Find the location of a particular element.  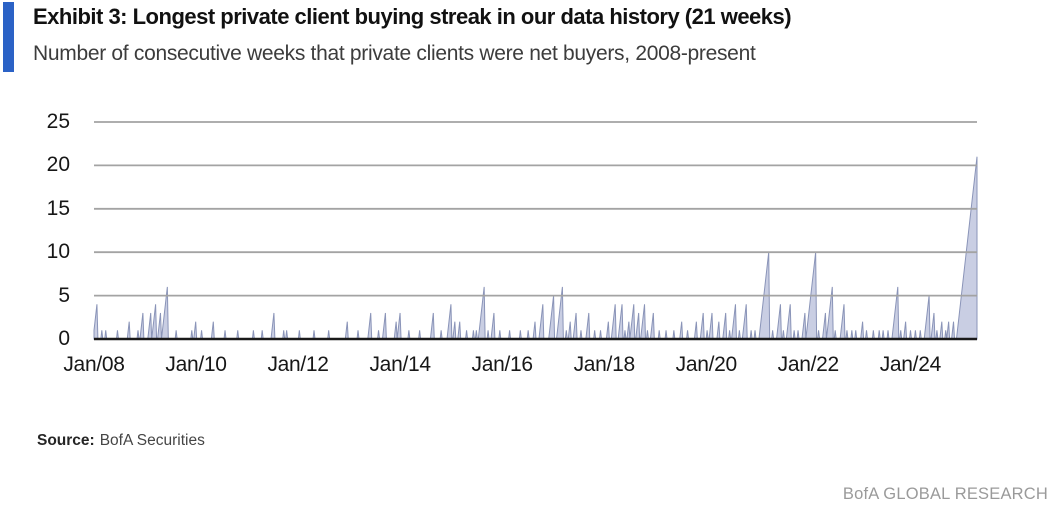

source-text: BofA Securities is located at coordinates (152, 440).